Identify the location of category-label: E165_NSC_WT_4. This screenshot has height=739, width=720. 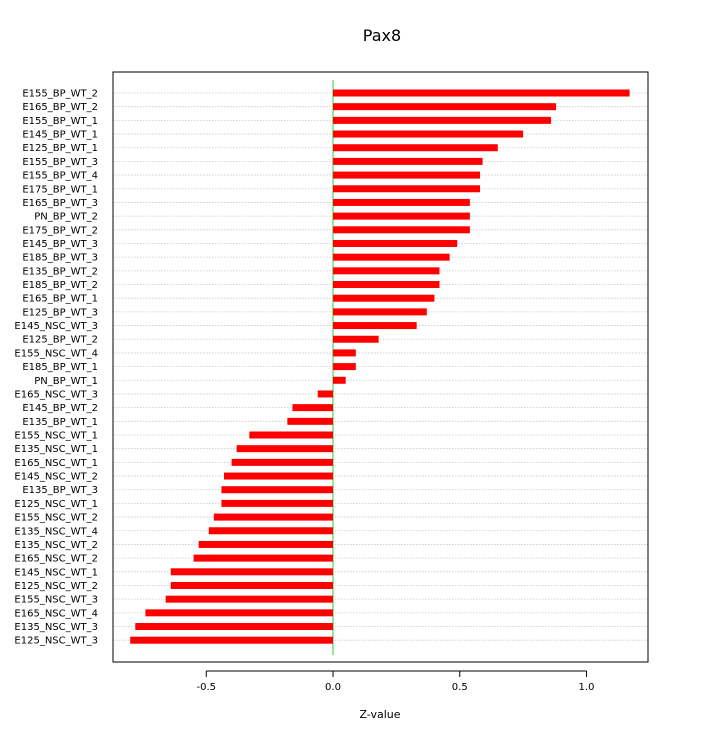
(56, 613).